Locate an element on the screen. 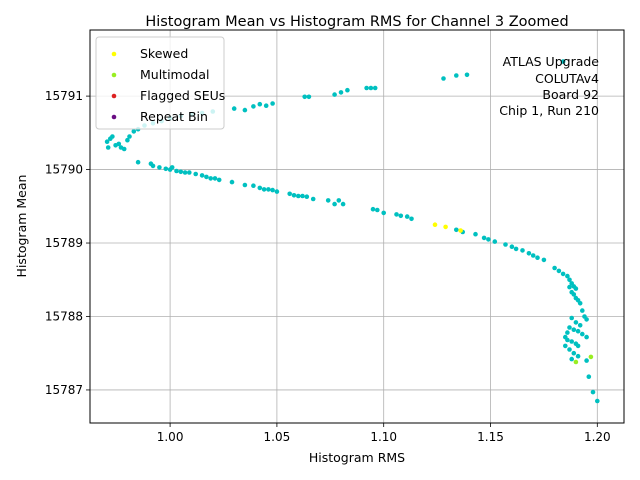  legend-marker-skewed is located at coordinates (114, 54).